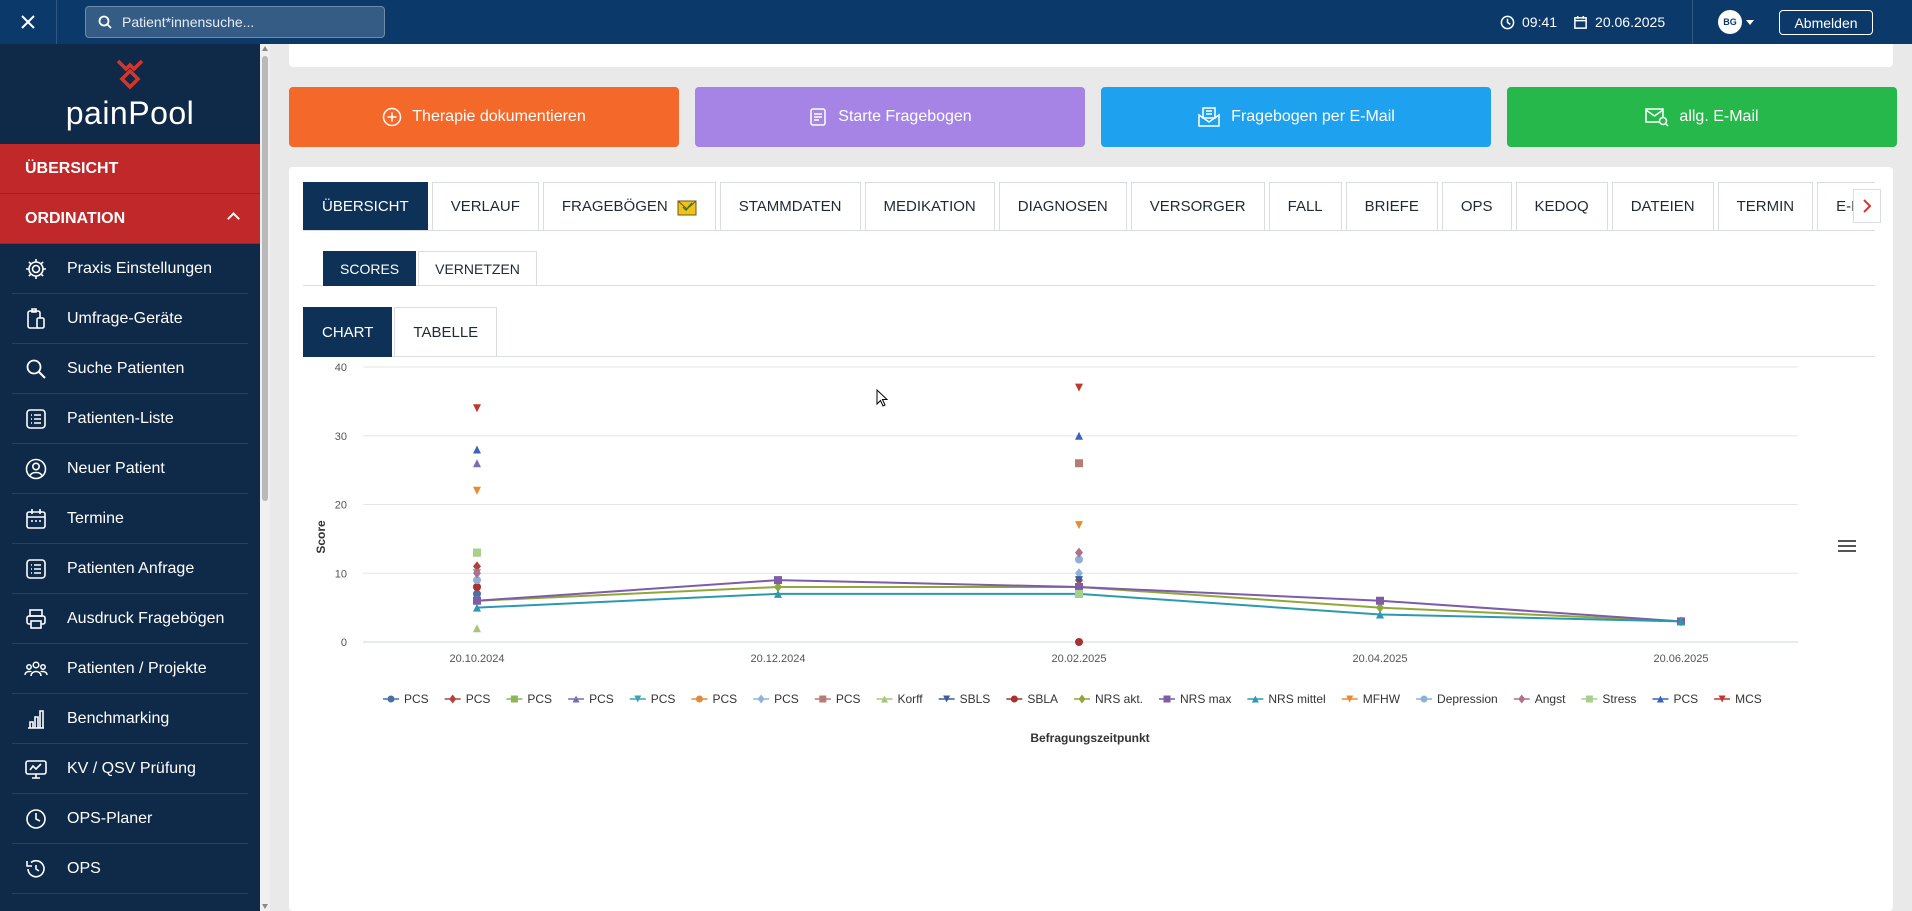 Image resolution: width=1912 pixels, height=911 pixels. Describe the element at coordinates (130, 469) in the screenshot. I see `sidebar-item-neuer-patient: Neuer Patient` at that location.